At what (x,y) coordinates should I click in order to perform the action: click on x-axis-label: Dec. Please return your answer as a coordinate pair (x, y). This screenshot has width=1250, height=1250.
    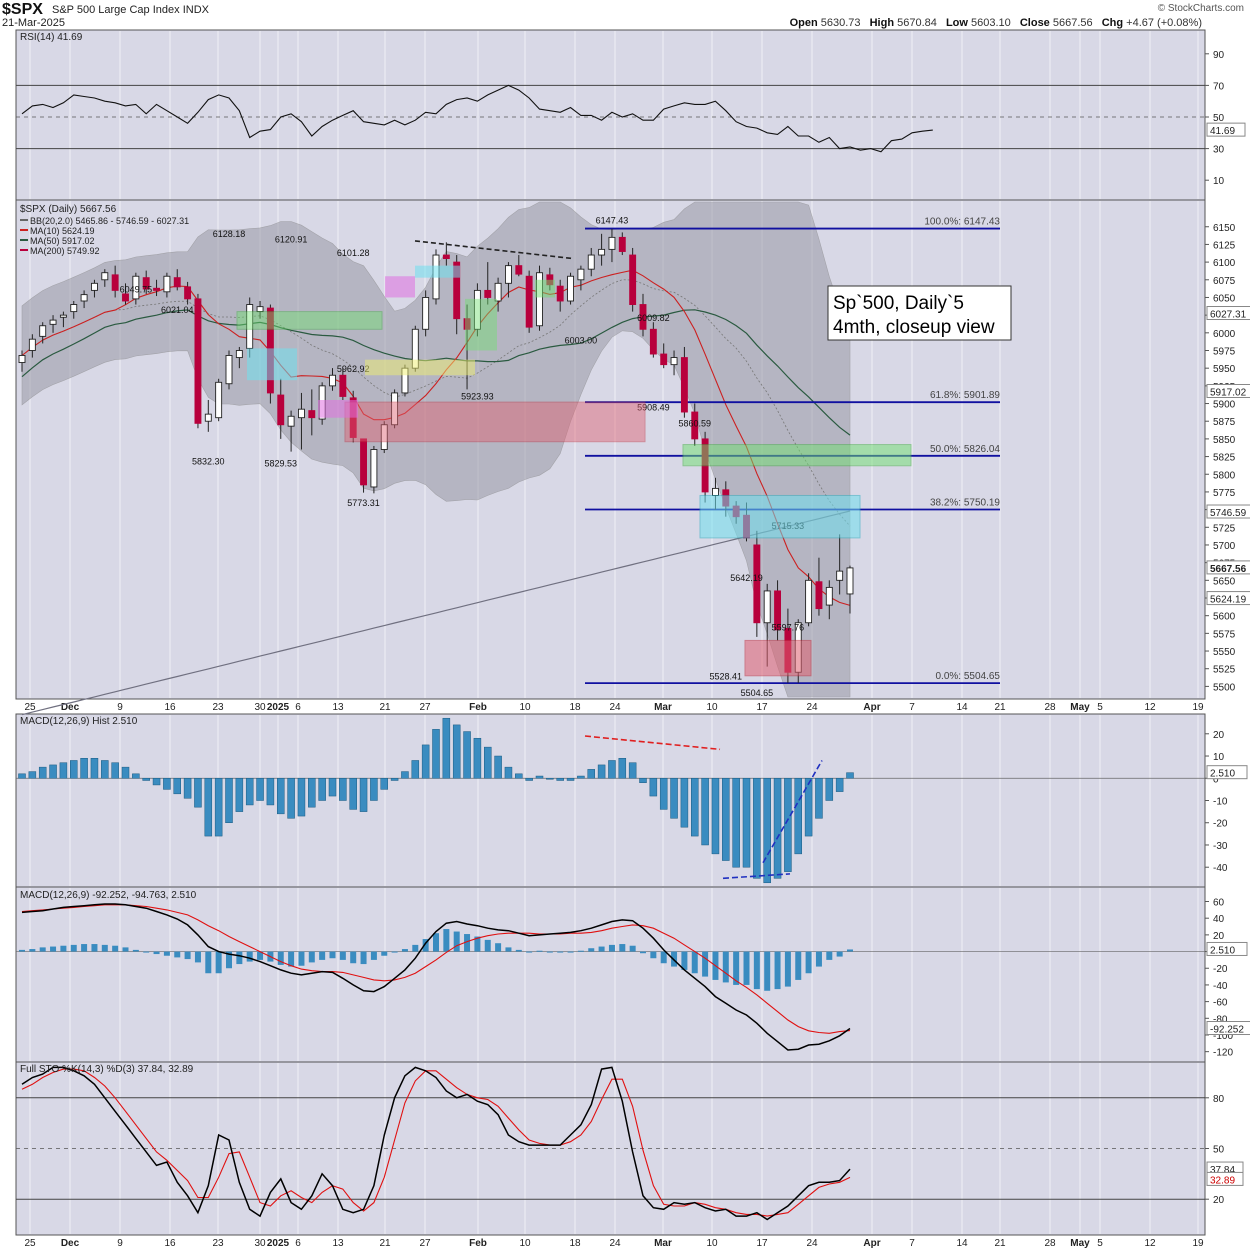
    Looking at the image, I should click on (70, 707).